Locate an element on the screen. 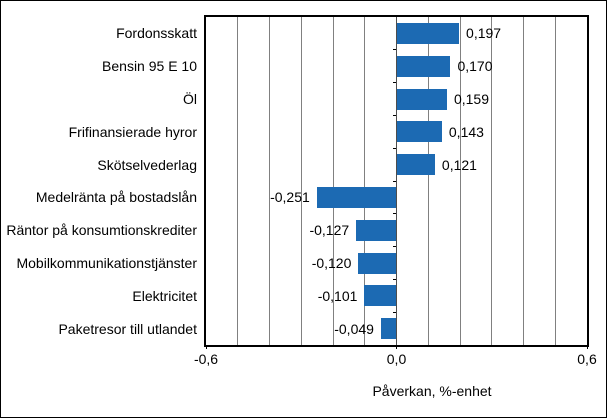 This screenshot has height=418, width=607. value-label: 0,143 is located at coordinates (466, 131).